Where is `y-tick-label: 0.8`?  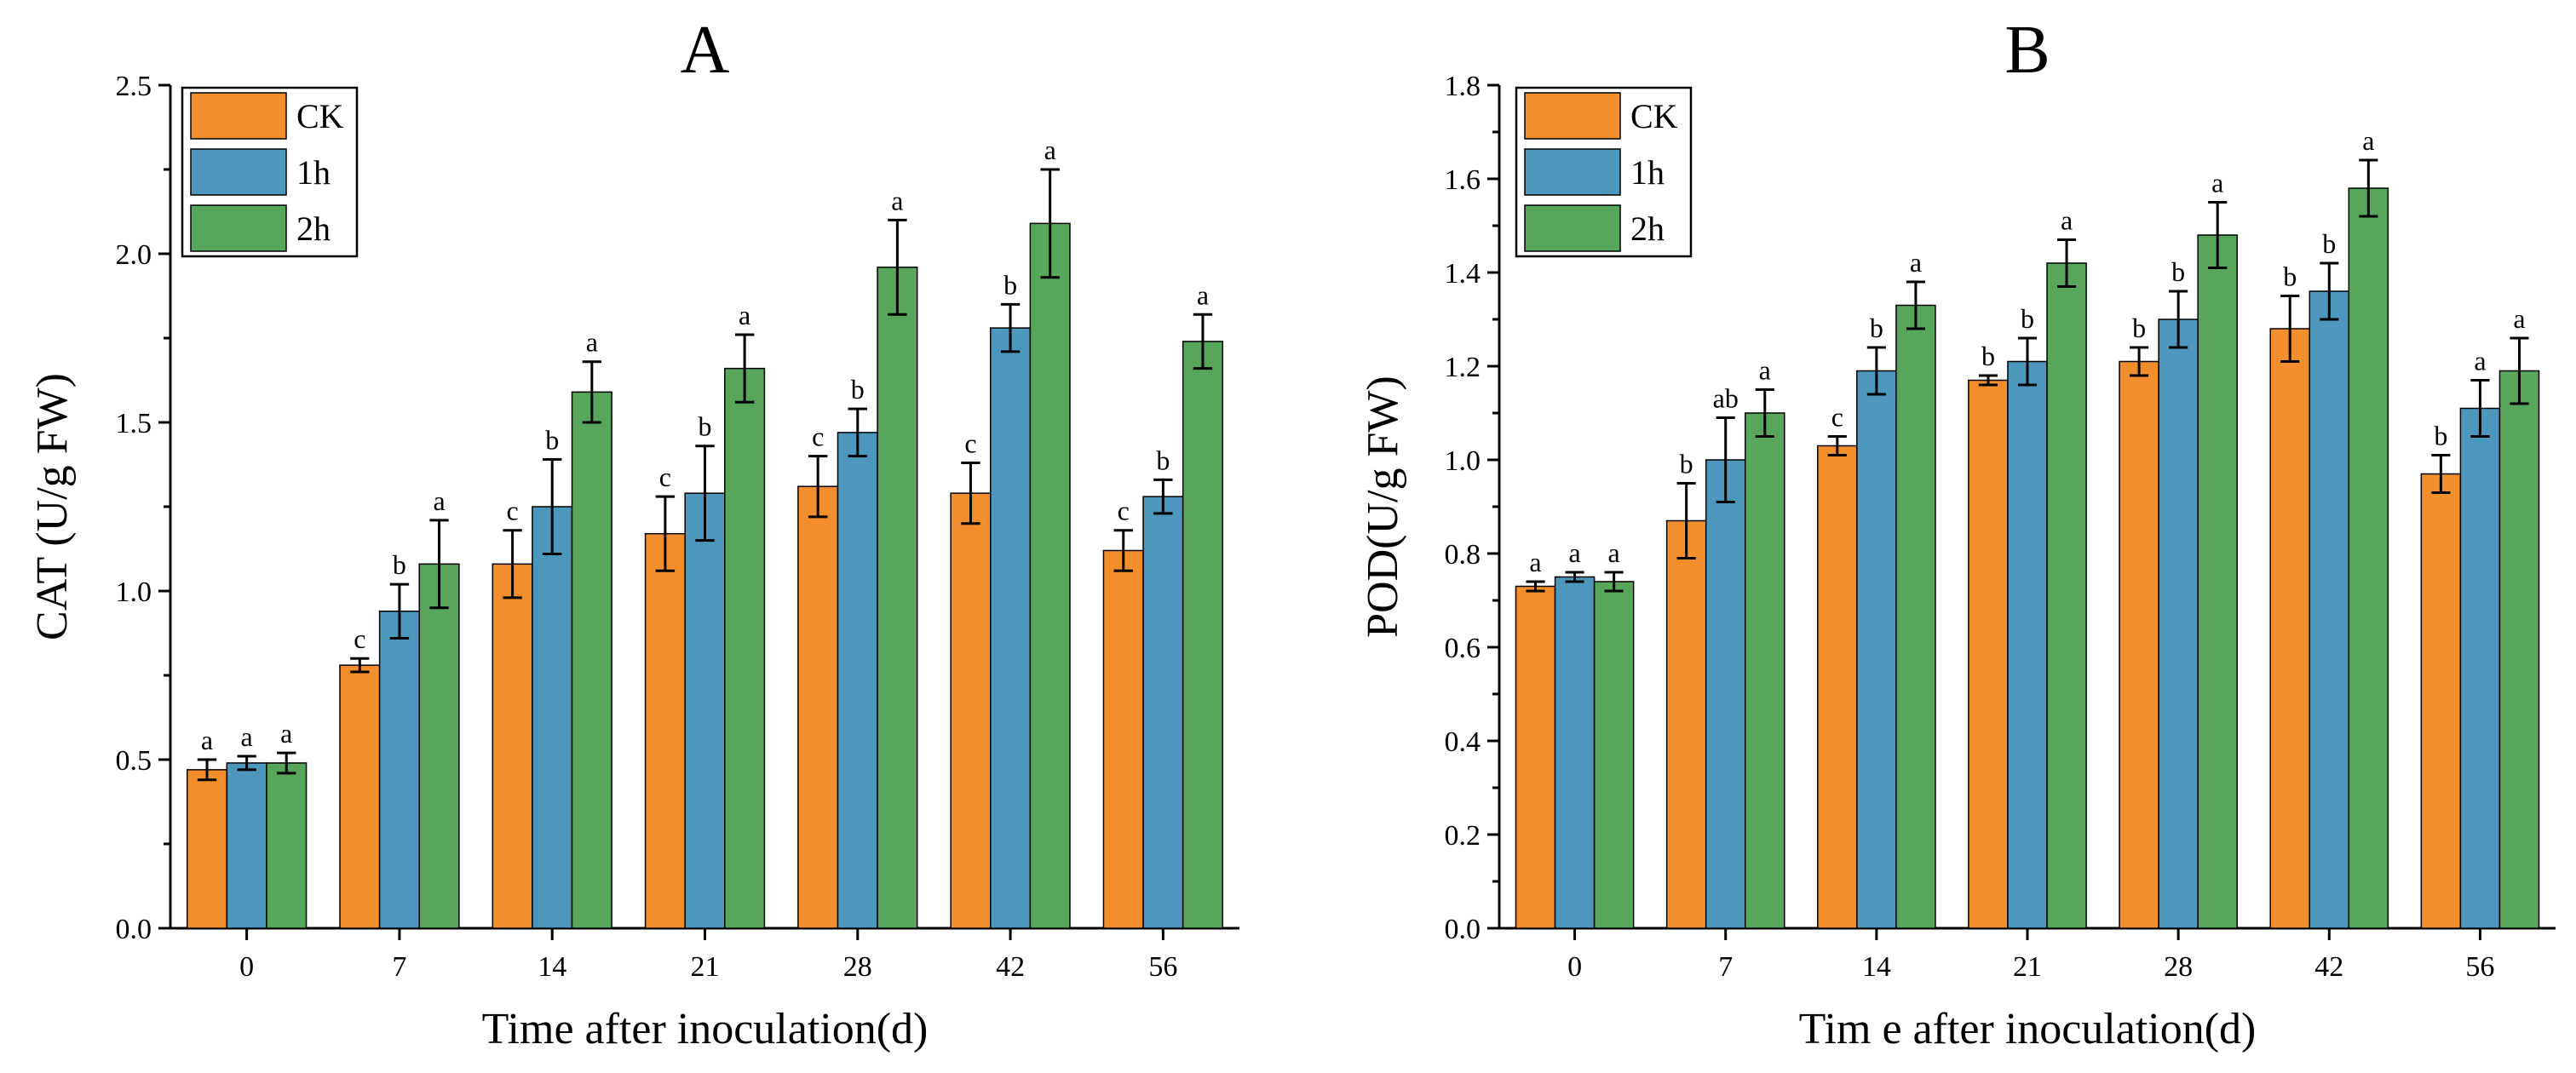 y-tick-label: 0.8 is located at coordinates (1463, 555).